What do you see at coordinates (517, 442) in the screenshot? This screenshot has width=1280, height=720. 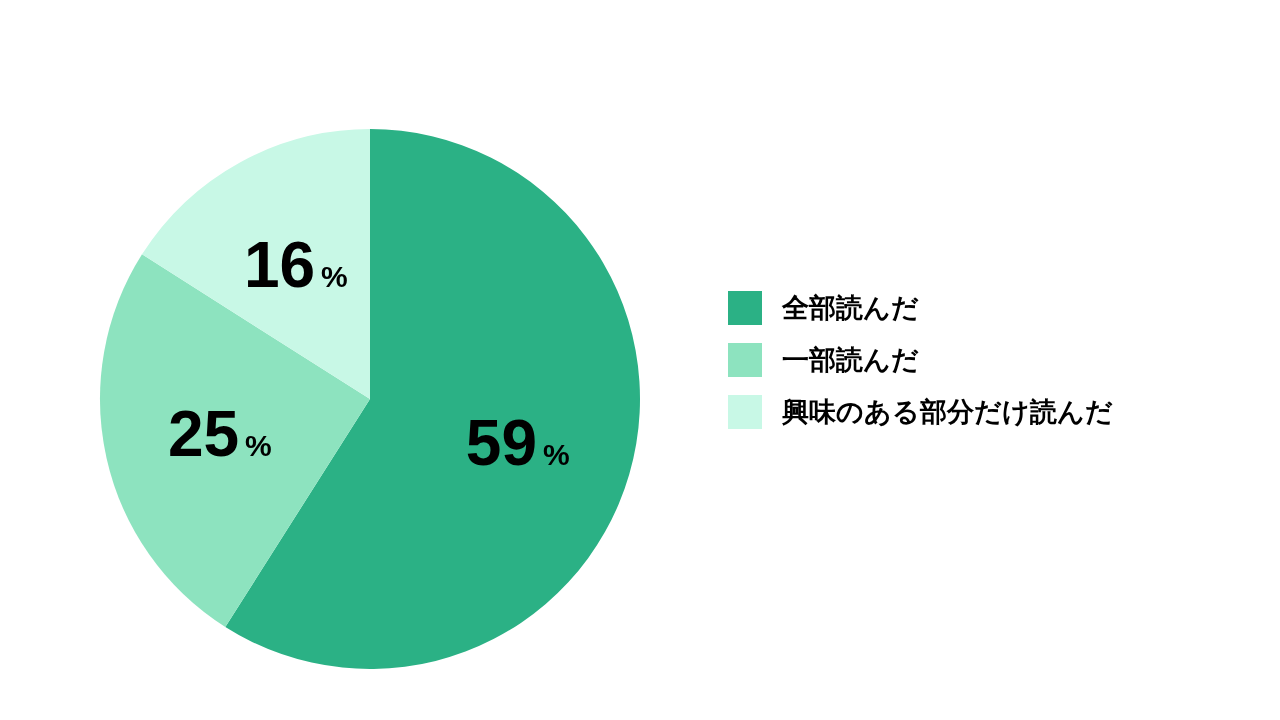 I see `data-label: 59%` at bounding box center [517, 442].